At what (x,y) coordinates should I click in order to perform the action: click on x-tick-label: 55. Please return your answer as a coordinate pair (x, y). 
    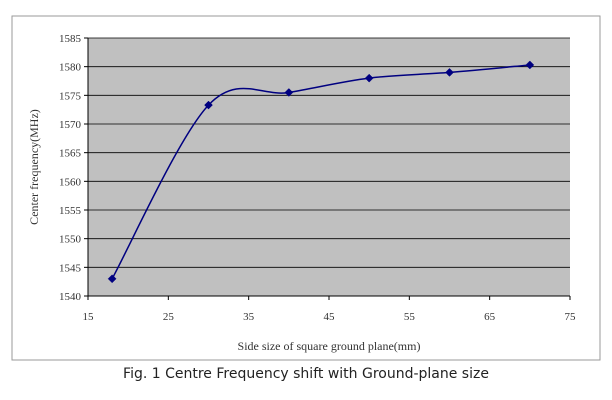
    Looking at the image, I should click on (410, 317).